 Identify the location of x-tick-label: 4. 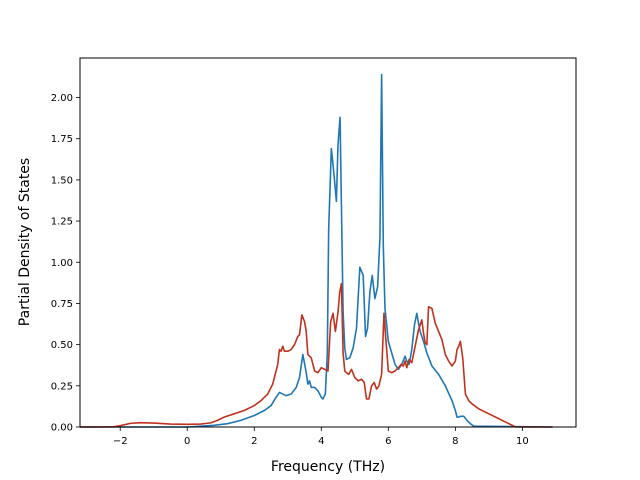
(321, 441).